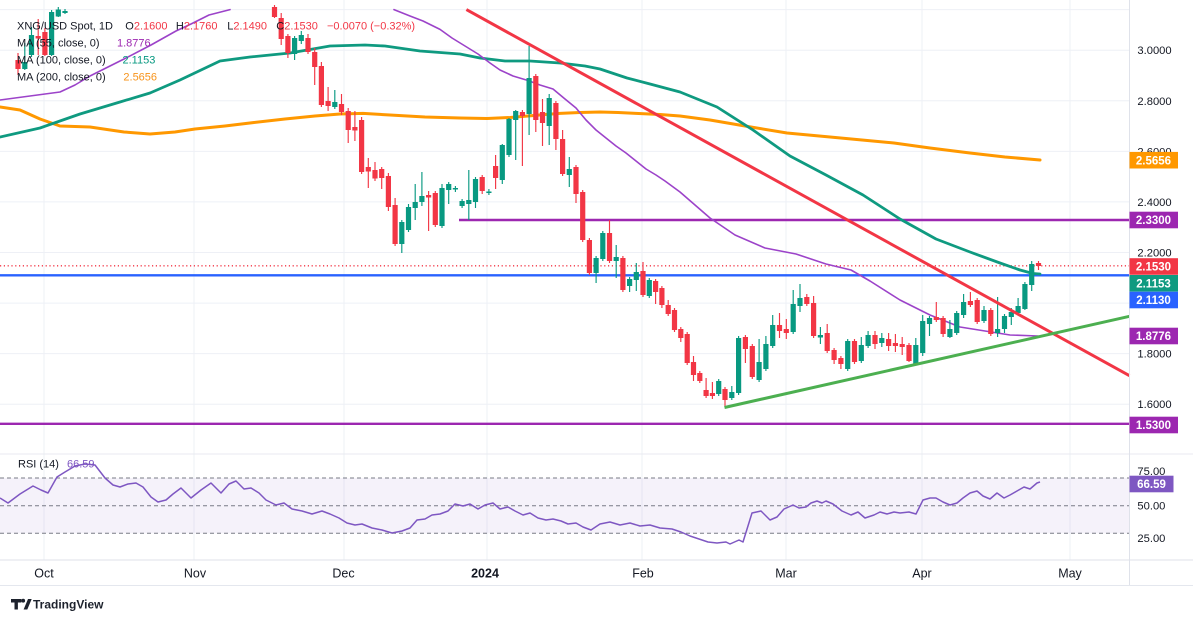 This screenshot has height=628, width=1193. Describe the element at coordinates (1153, 221) in the screenshot. I see `svg-text: 2.3300` at that location.